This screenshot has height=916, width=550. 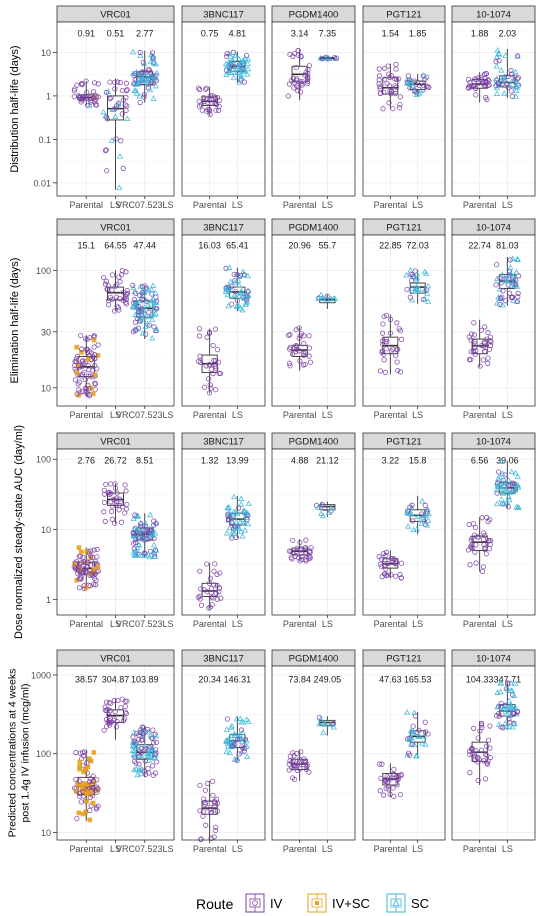 I want to click on median-label: 47.44, so click(x=144, y=246).